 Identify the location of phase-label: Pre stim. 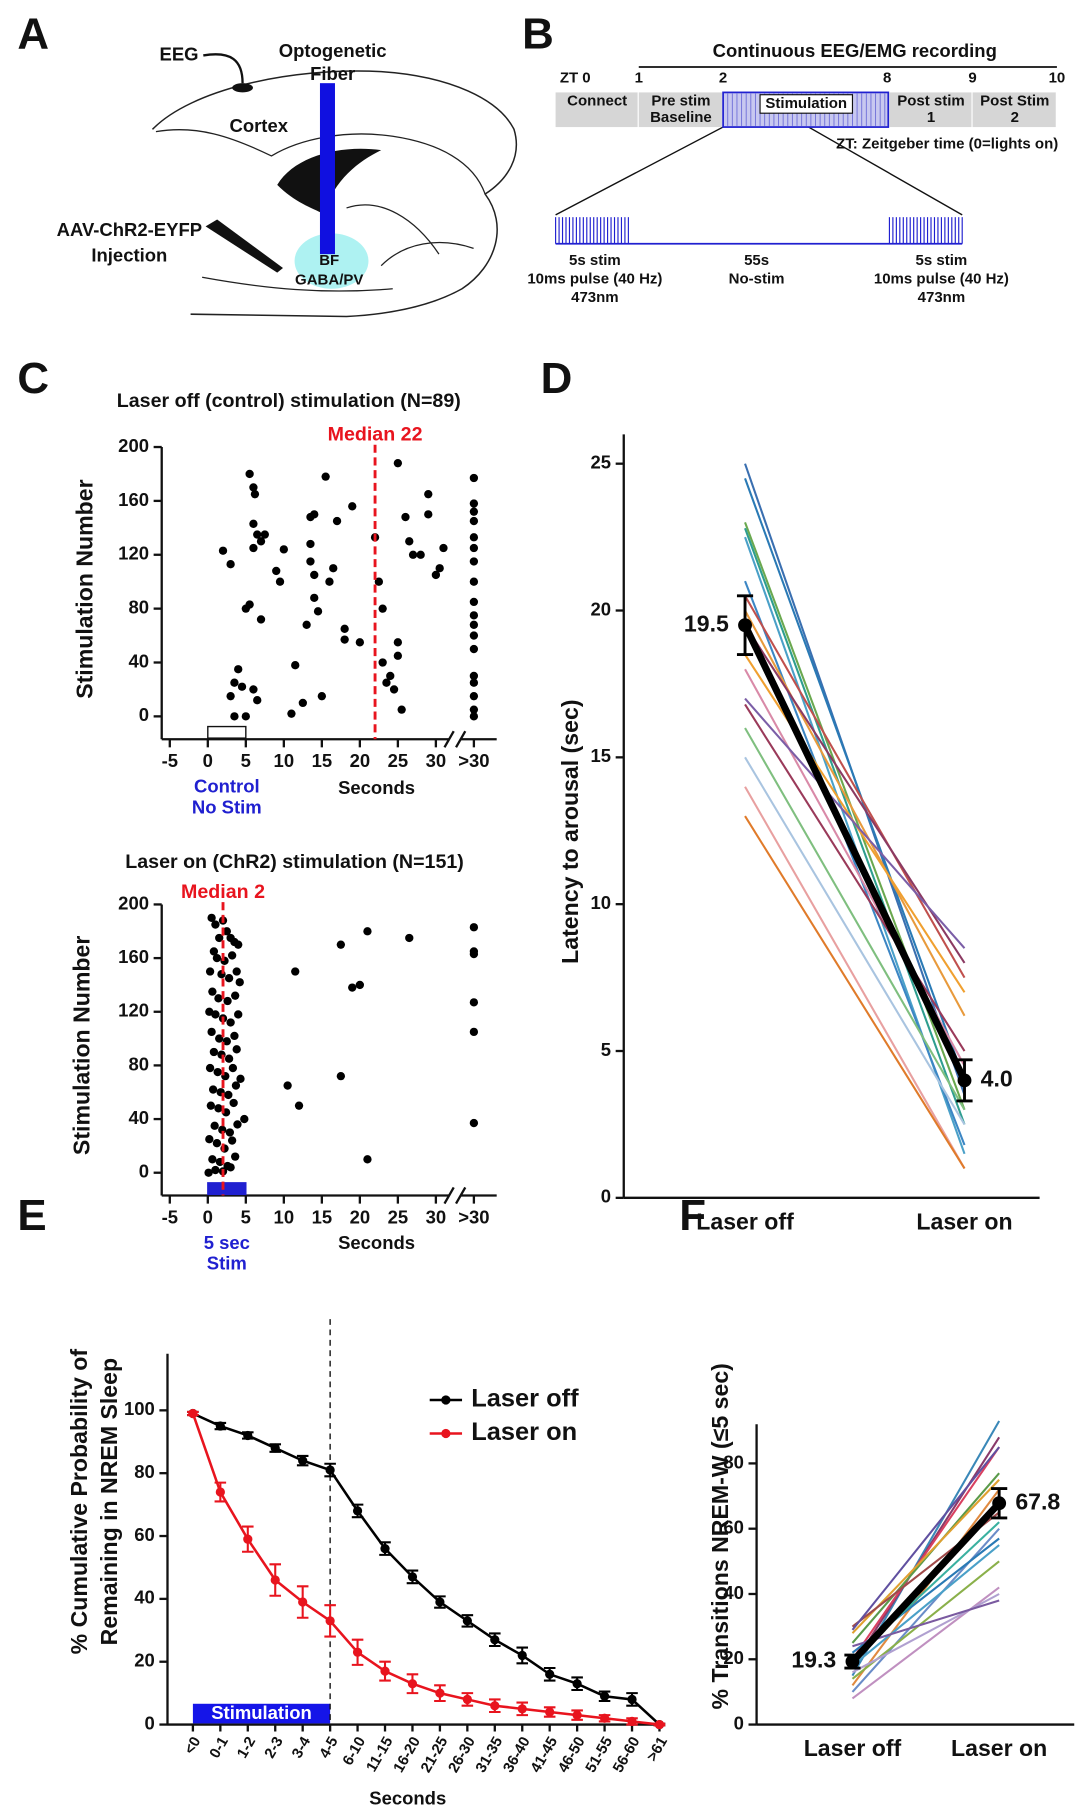
(680, 101).